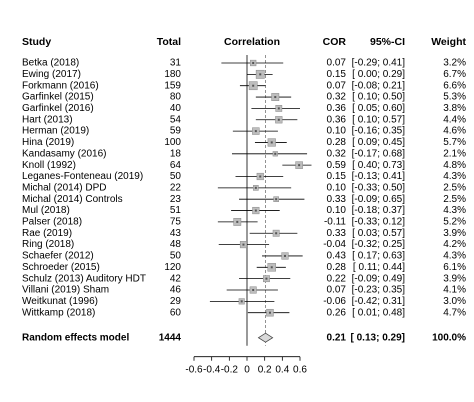  Describe the element at coordinates (176, 97) in the screenshot. I see `total-label: 80` at that location.